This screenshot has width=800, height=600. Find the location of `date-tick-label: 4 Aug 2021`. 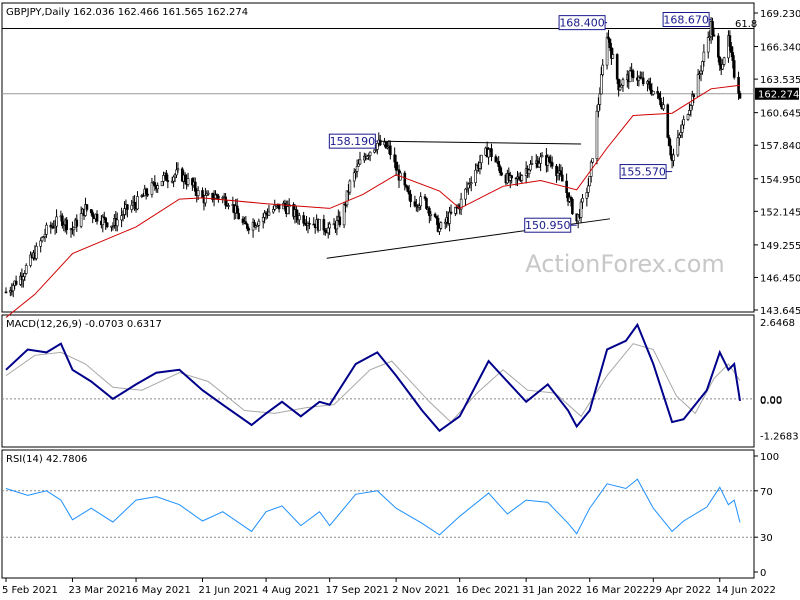

date-tick-label: 4 Aug 2021 is located at coordinates (291, 590).